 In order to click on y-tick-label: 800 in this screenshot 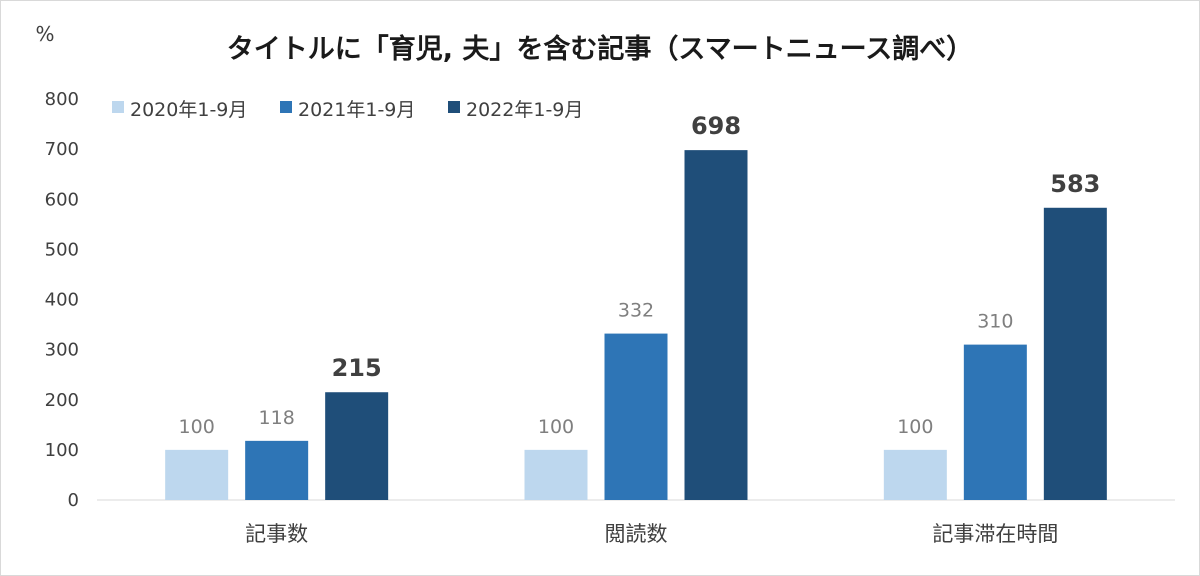, I will do `click(62, 99)`.